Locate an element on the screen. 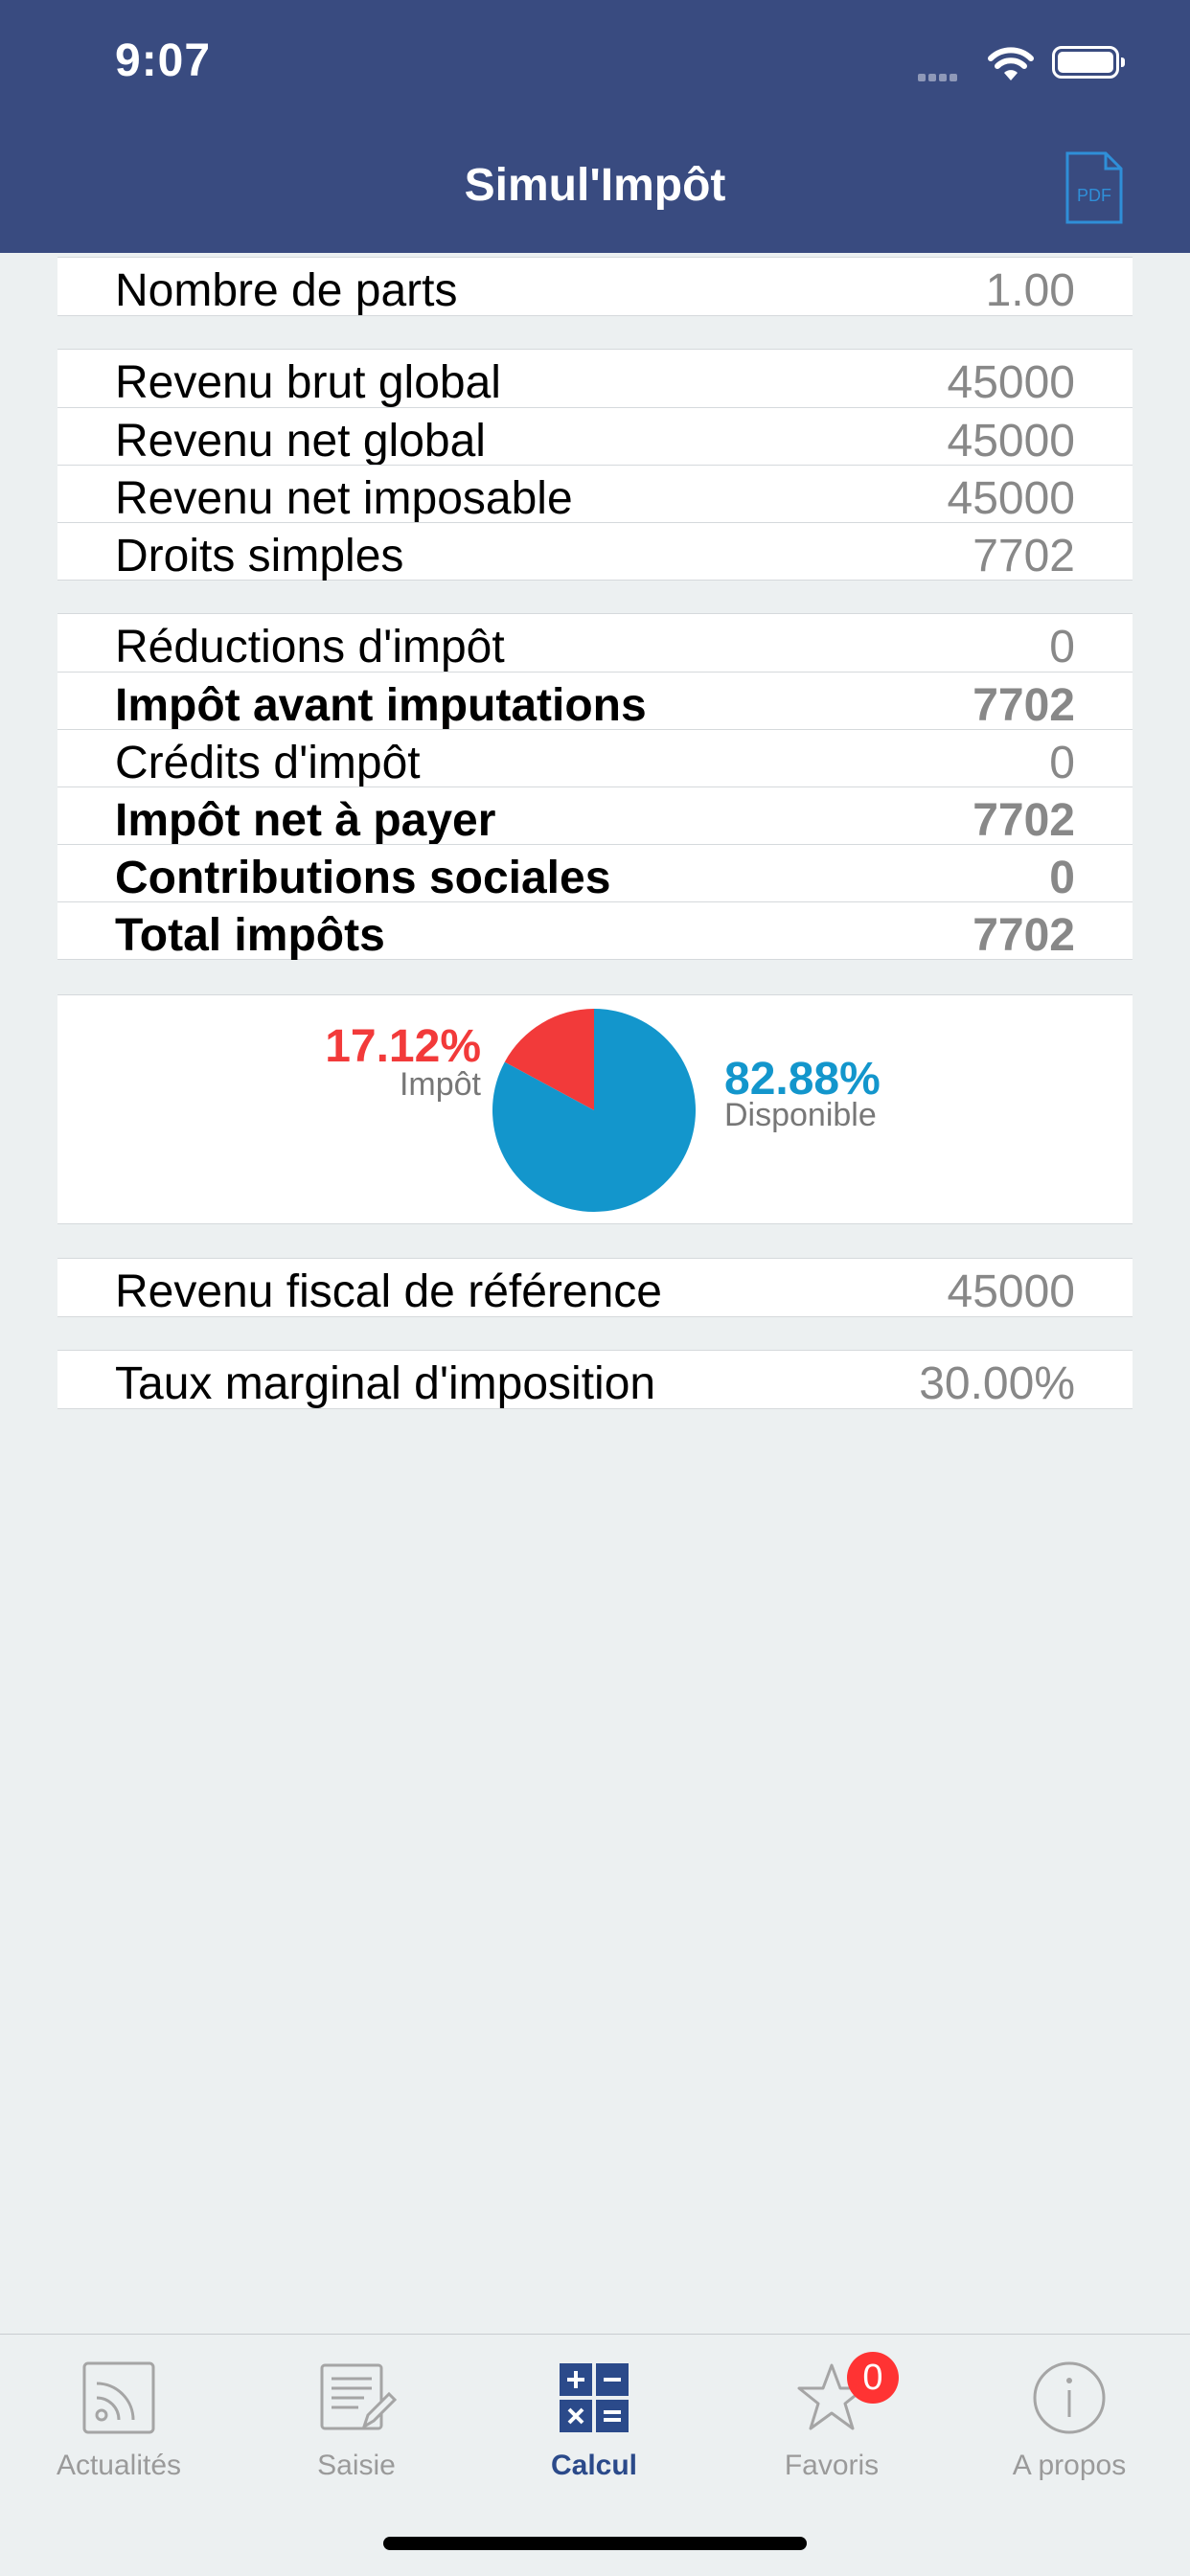 The width and height of the screenshot is (1190, 2576). pdf-export-icon: PDF is located at coordinates (1095, 187).